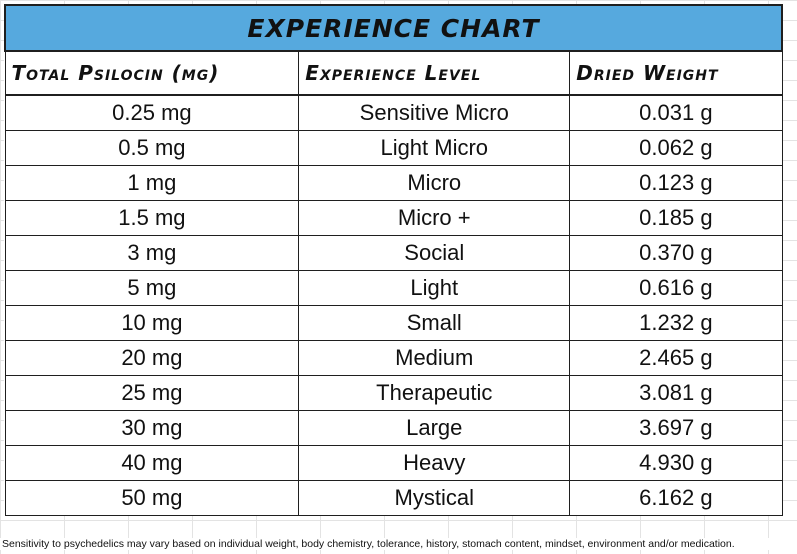 This screenshot has width=797, height=554. I want to click on title-row: EXPERIENCE CHART, so click(393, 28).